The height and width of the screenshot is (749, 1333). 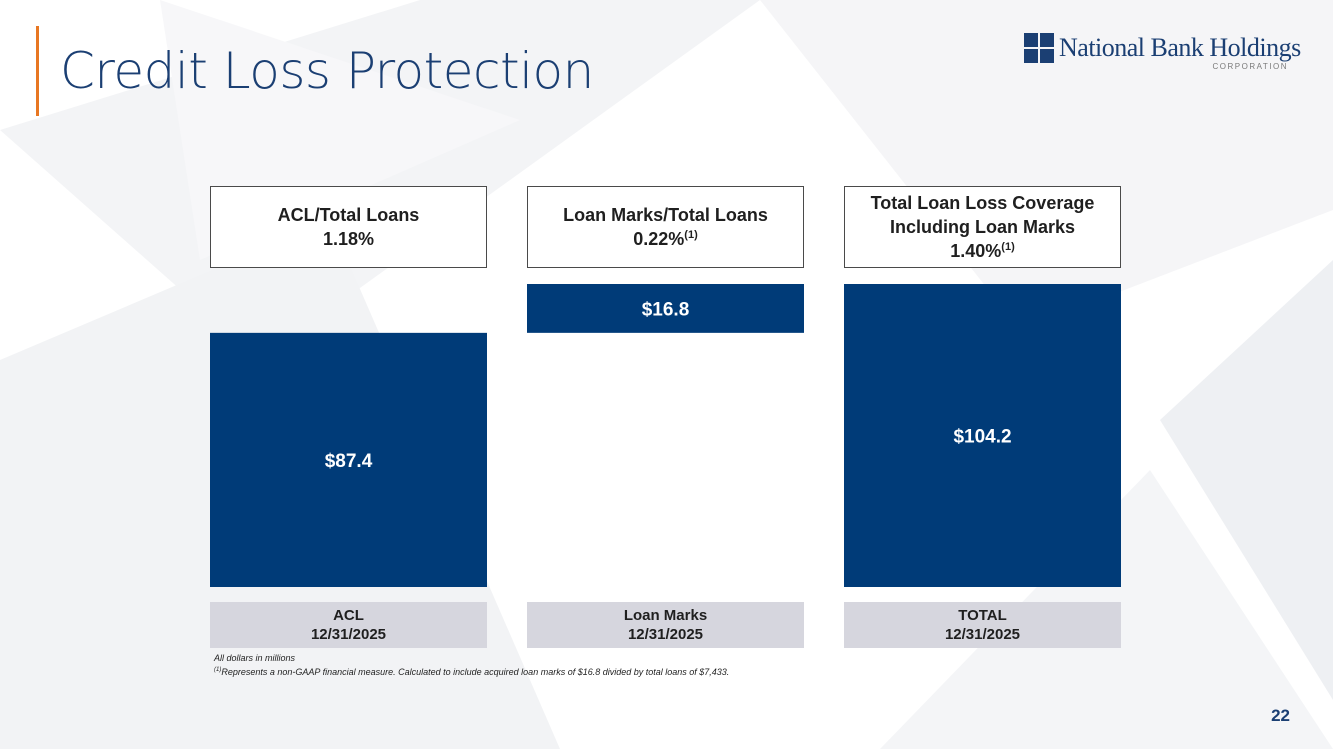 I want to click on category-name: Loan Marks, so click(x=665, y=615).